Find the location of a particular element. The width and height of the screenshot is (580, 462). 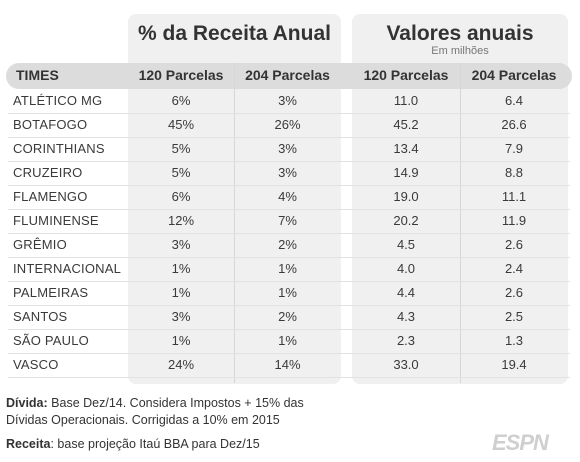

val-204-value: 1.3 is located at coordinates (514, 340).